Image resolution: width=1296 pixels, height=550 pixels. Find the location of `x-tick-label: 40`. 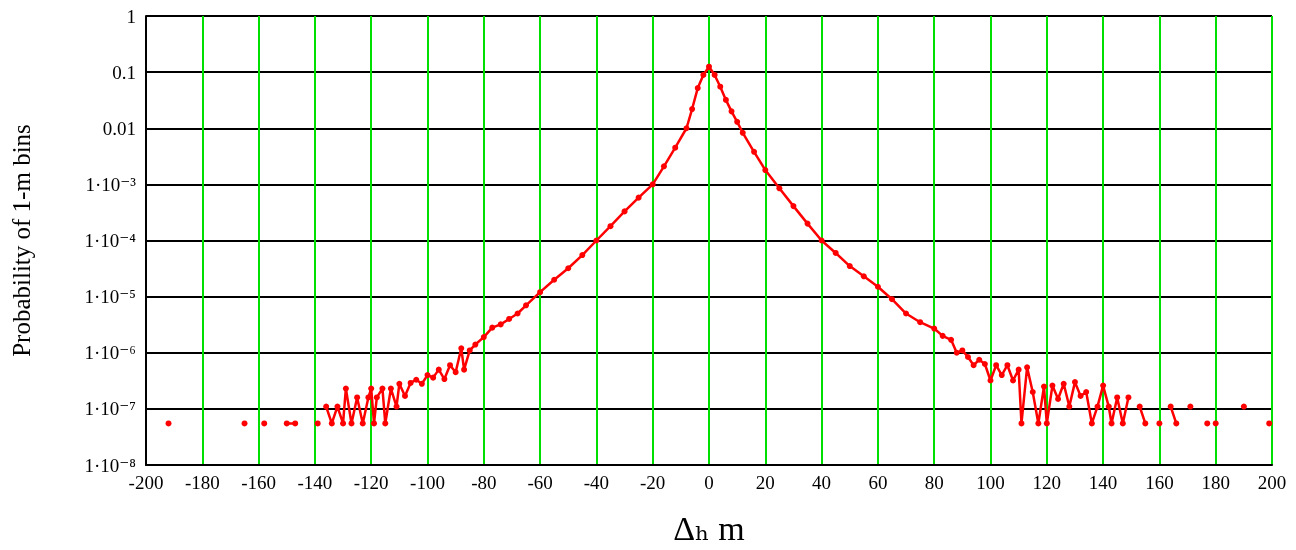

x-tick-label: 40 is located at coordinates (822, 482).